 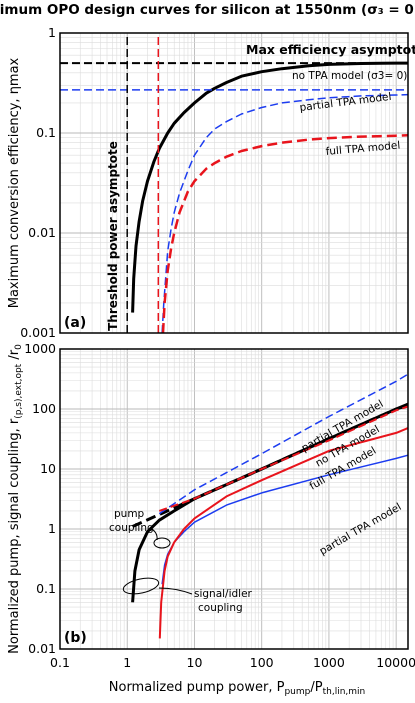 What do you see at coordinates (75, 323) in the screenshot?
I see `panel-a-tag: (a)` at bounding box center [75, 323].